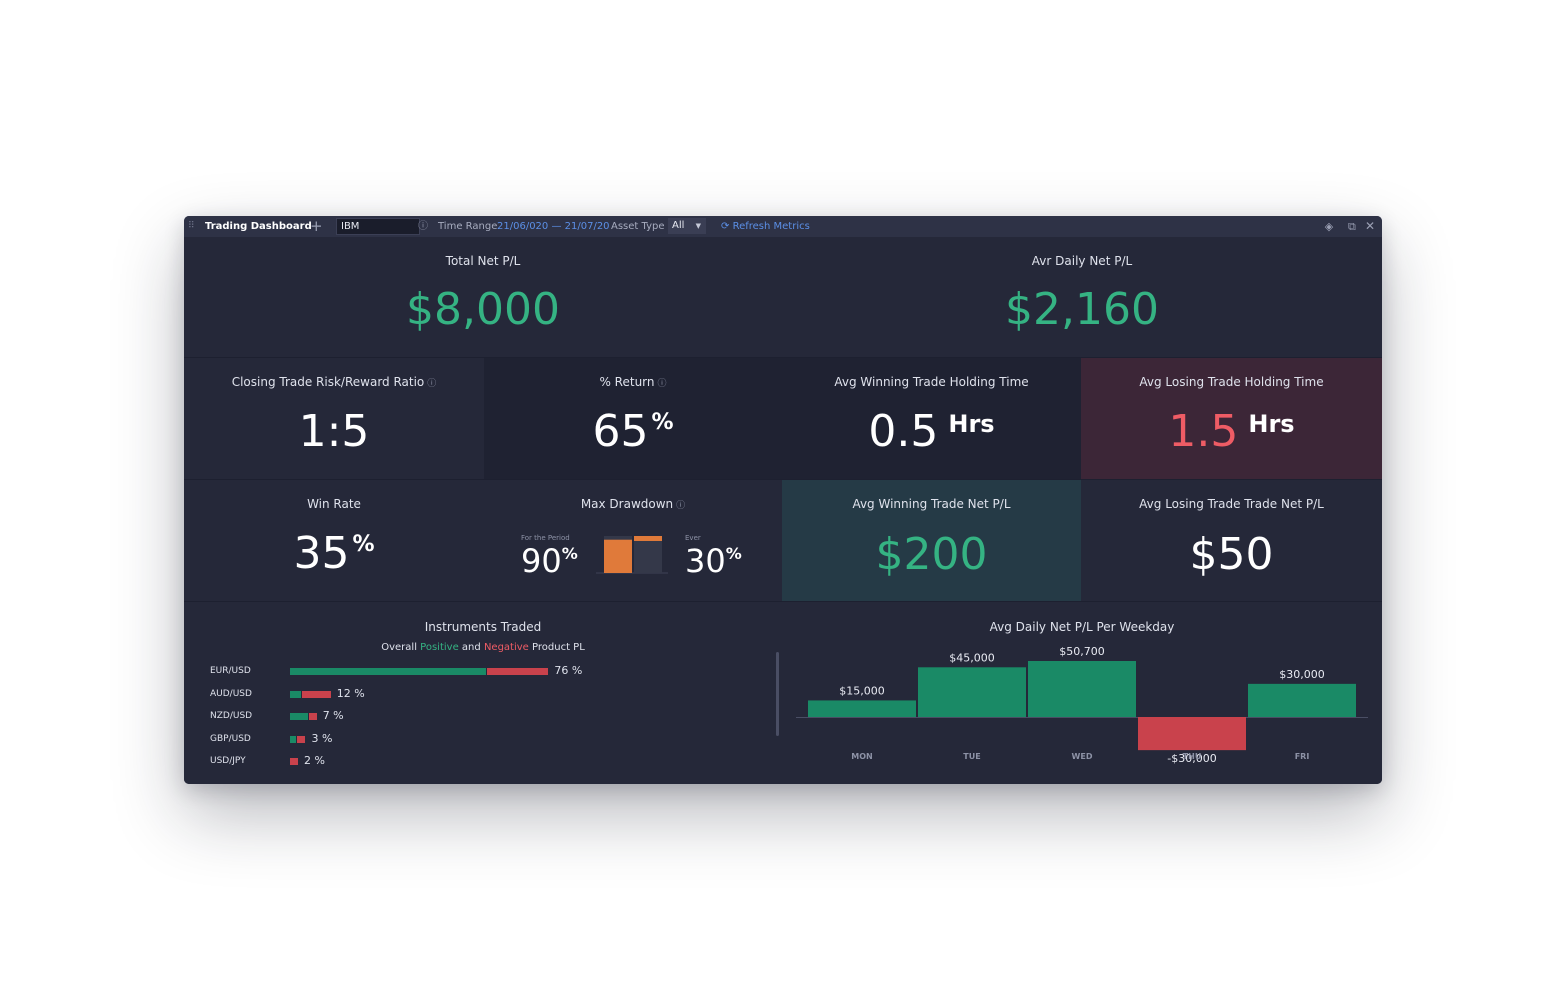 The width and height of the screenshot is (1568, 1000). What do you see at coordinates (1231, 504) in the screenshot?
I see `card-label: Avg Losing Trade Trade Net P/L` at bounding box center [1231, 504].